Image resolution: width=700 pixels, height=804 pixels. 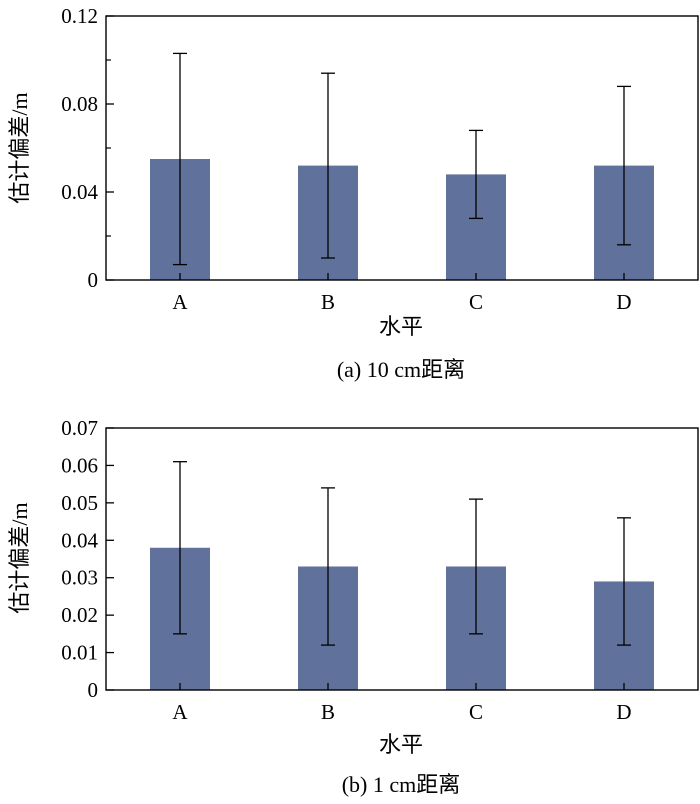 What do you see at coordinates (19, 147) in the screenshot?
I see `y-axis-title-a: 估计偏差/m` at bounding box center [19, 147].